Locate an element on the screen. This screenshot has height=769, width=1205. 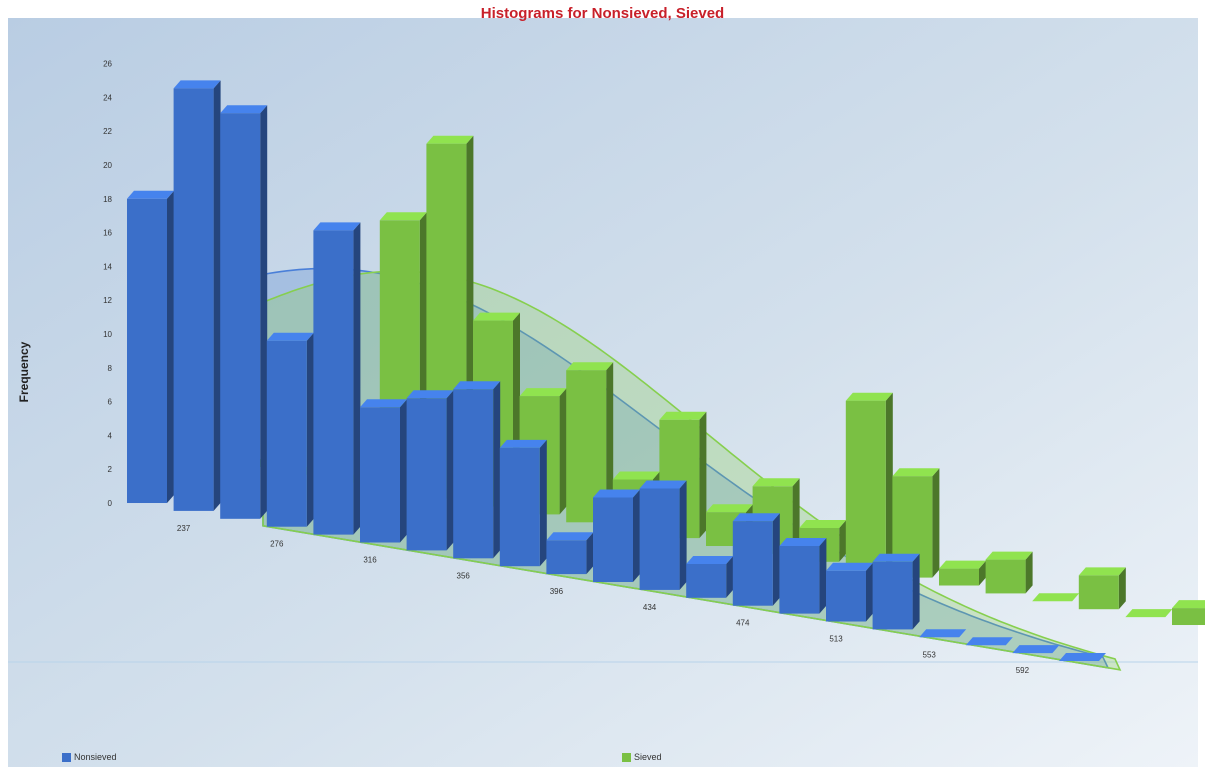
legend-item-nonsieved: Nonsieved is located at coordinates (89, 757).